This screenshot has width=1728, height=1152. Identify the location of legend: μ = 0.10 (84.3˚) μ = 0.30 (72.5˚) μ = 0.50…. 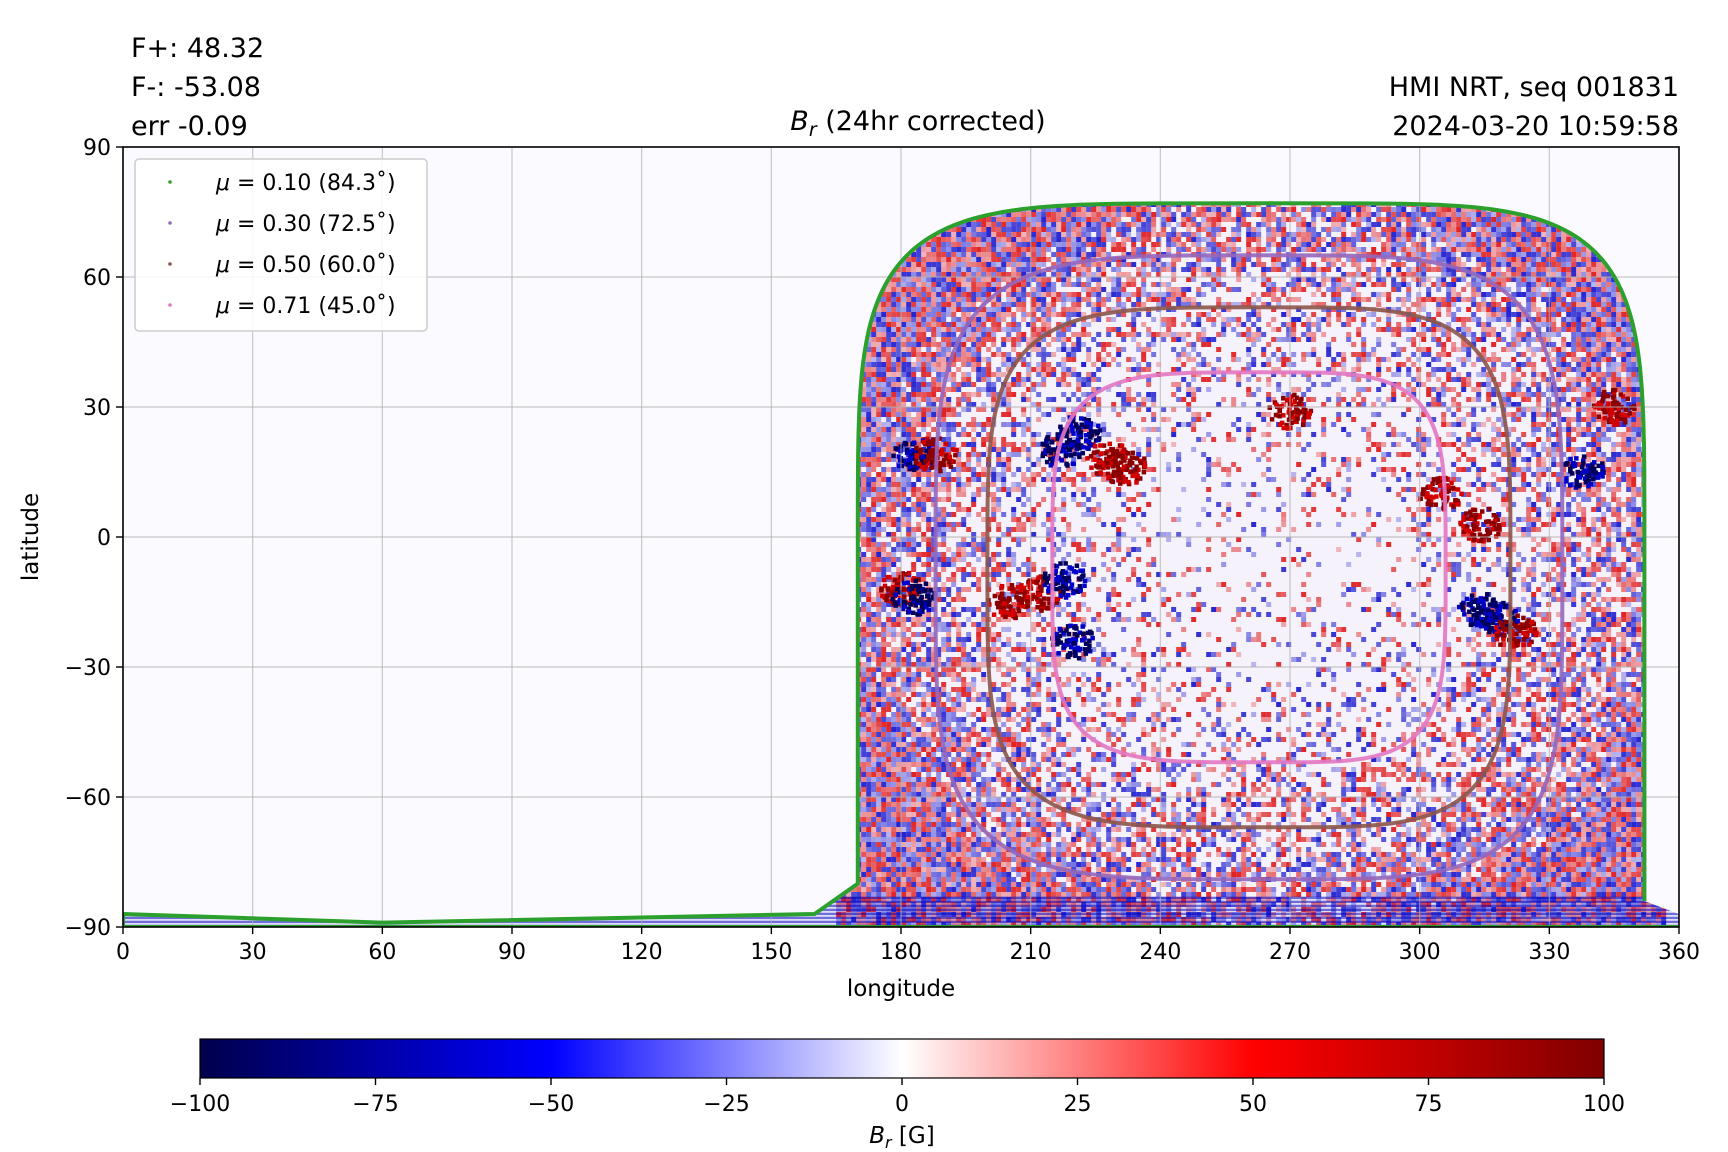
(281, 245).